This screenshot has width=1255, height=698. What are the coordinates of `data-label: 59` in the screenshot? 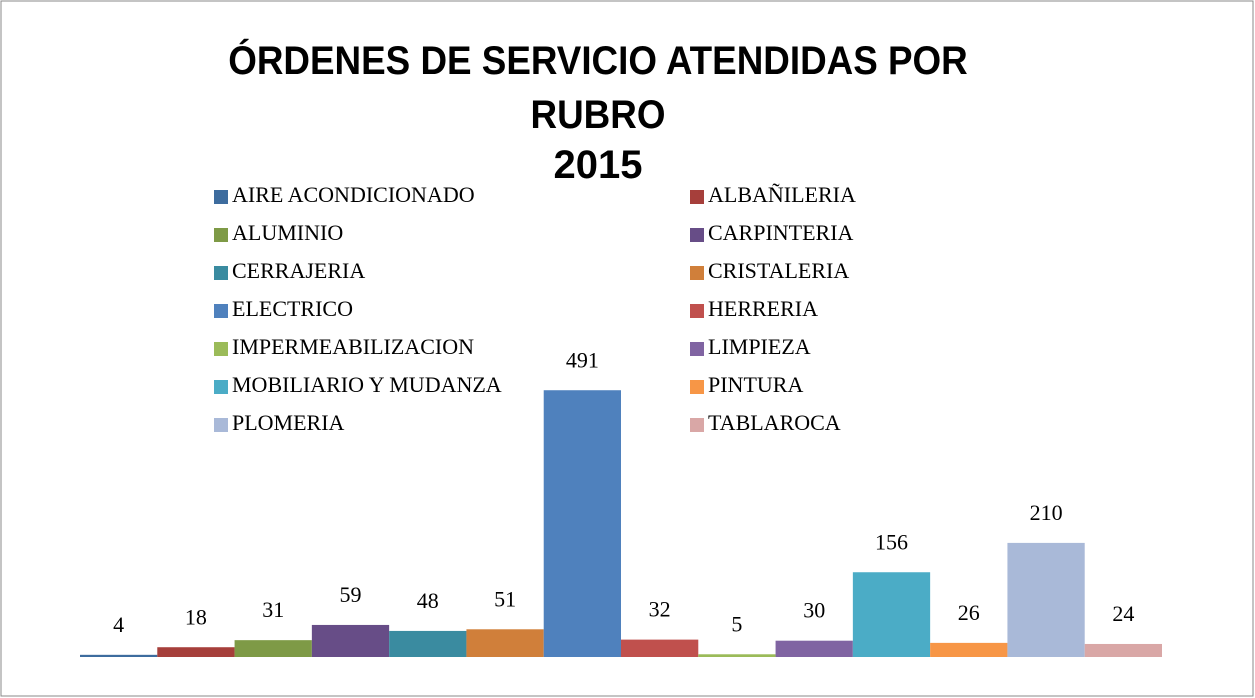 It's located at (351, 594).